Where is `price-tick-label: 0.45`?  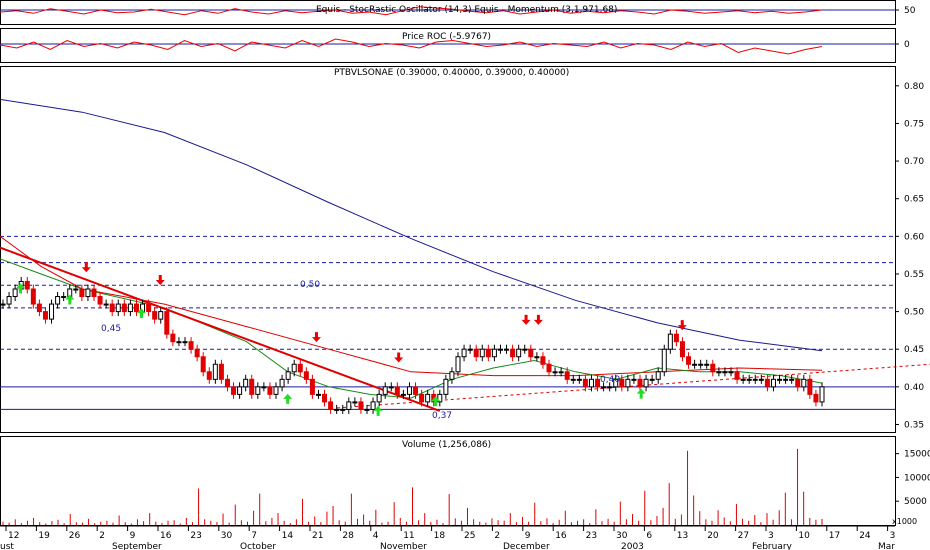 price-tick-label: 0.45 is located at coordinates (914, 350).